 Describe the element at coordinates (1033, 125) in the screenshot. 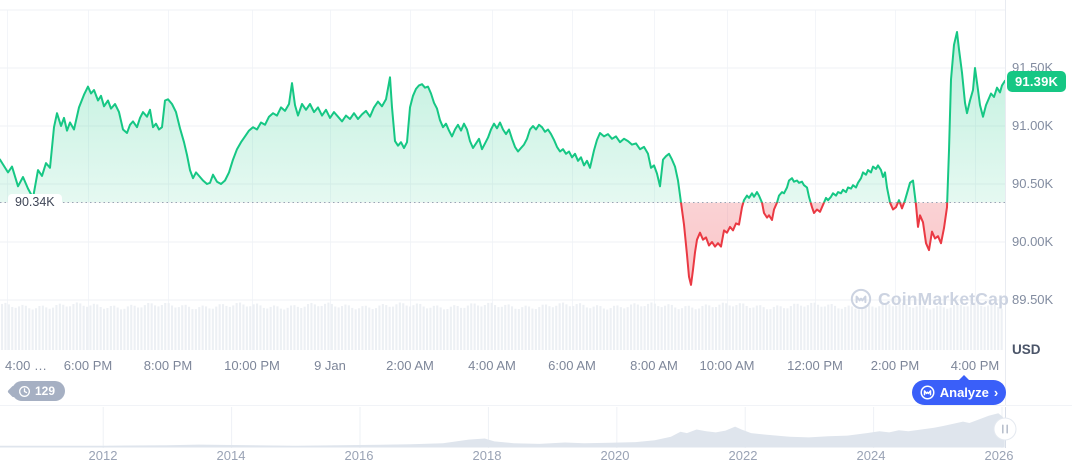

I see `y-axis-label: 91.00K` at that location.